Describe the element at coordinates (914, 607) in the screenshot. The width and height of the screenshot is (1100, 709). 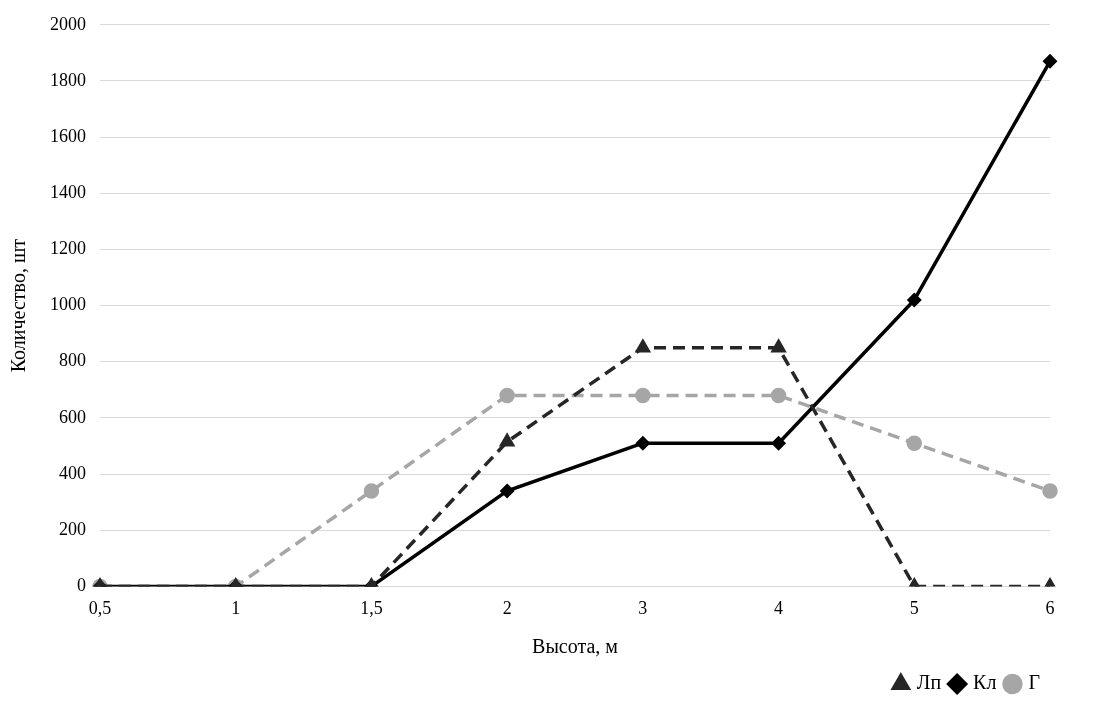
I see `x-tick-label: 5` at that location.